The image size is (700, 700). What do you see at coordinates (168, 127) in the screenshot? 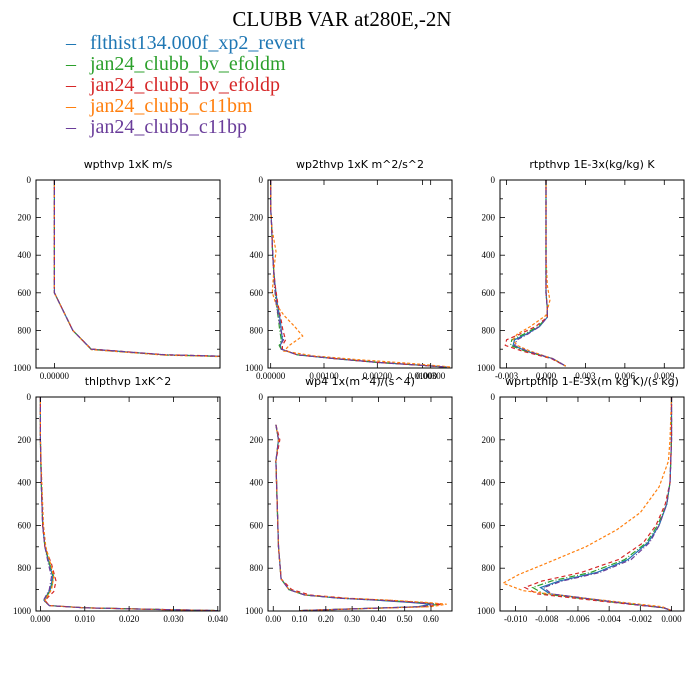
I see `legend-label: jan24_clubb_c11bp` at bounding box center [168, 127].